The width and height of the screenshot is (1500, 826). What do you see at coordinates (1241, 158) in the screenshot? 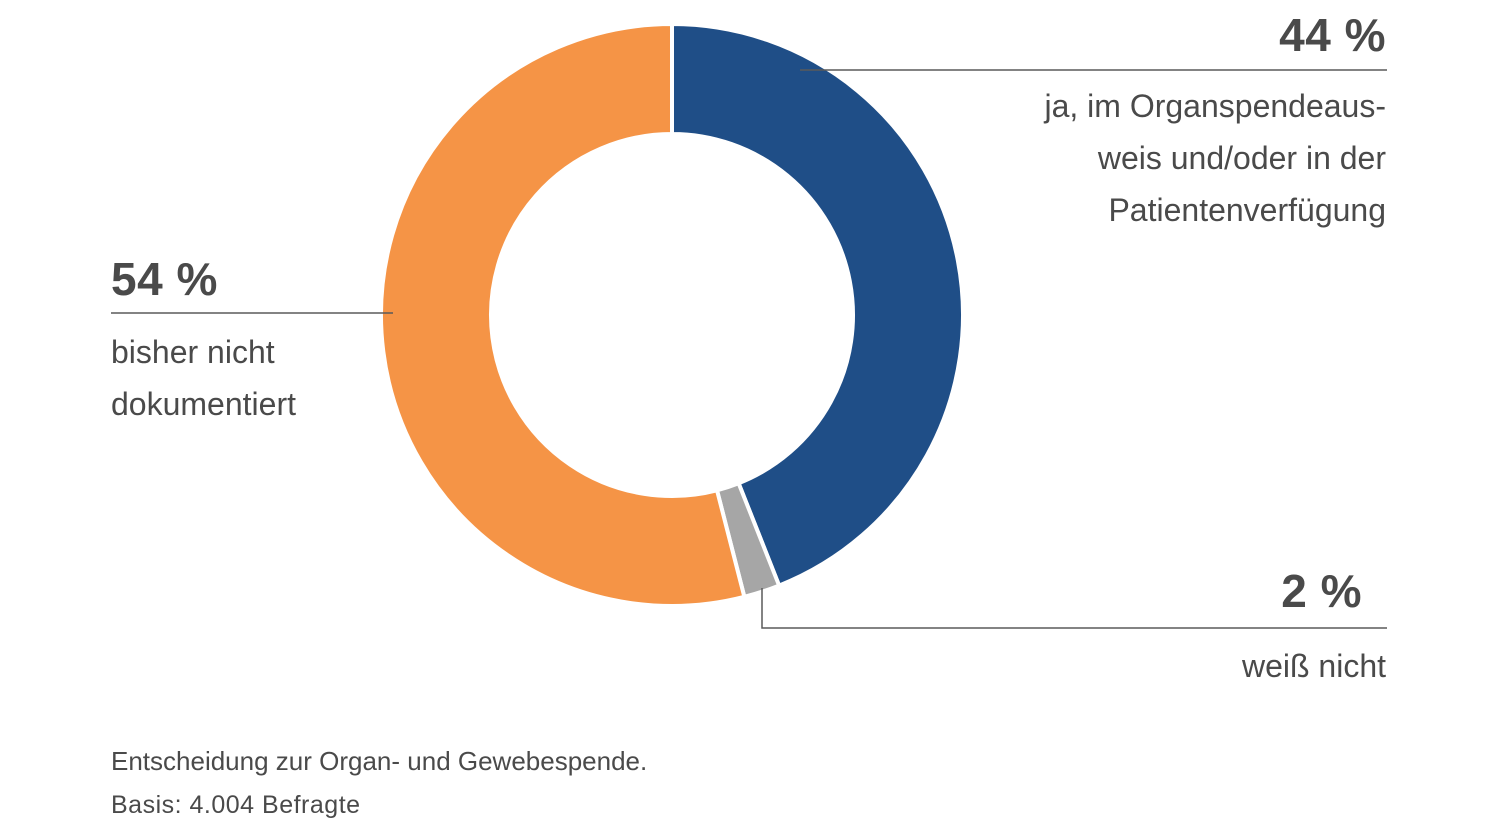
I see `category-label-line: weis und/oder in der` at bounding box center [1241, 158].